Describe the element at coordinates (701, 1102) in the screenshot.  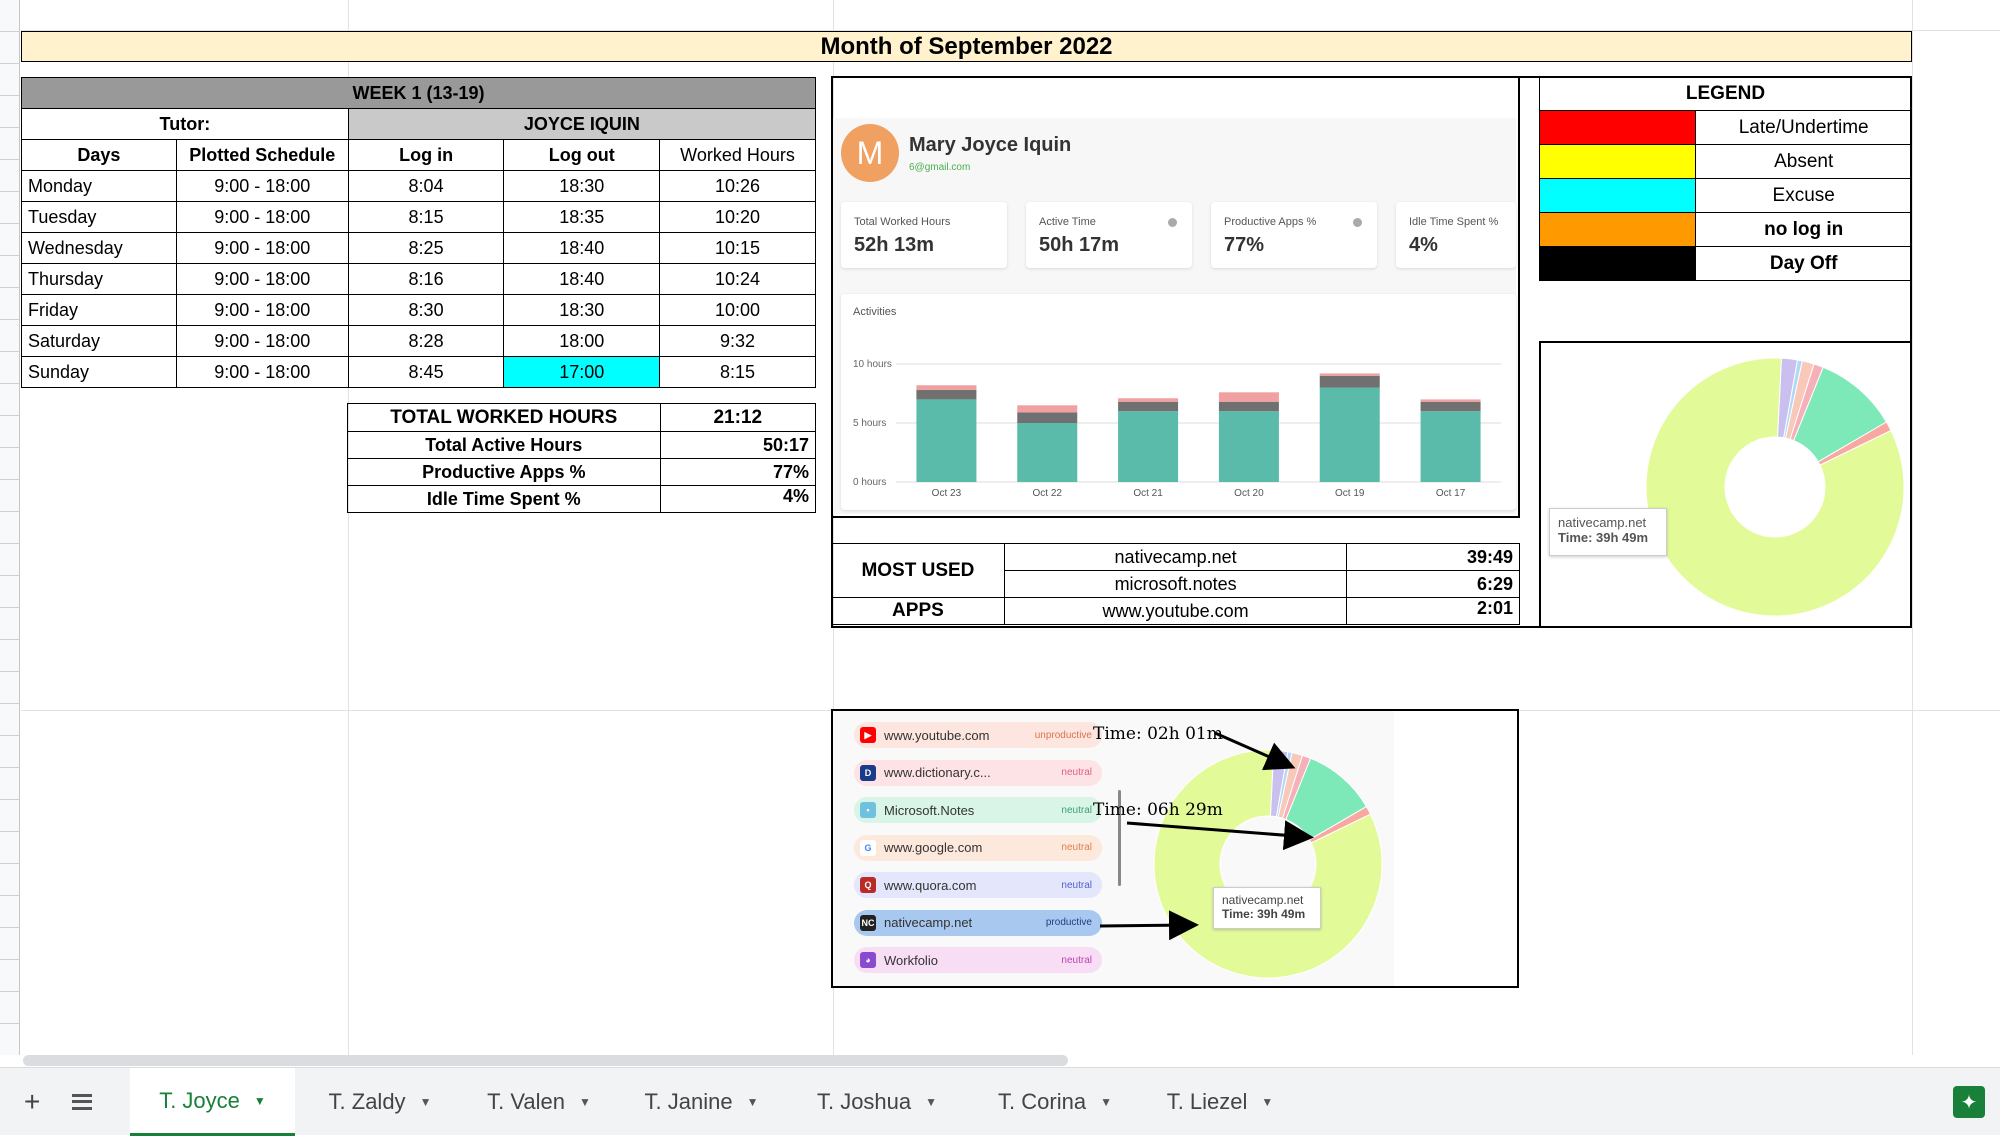
I see `sheet-tab: T. Janine ▼` at that location.